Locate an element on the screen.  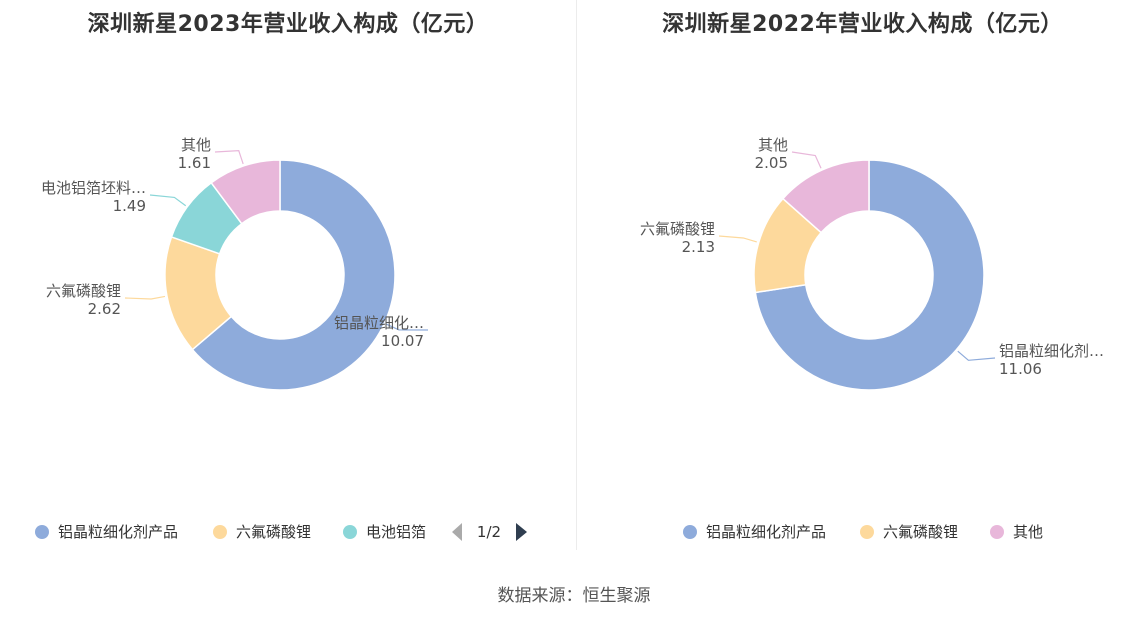
slice-value-铝晶粒细化剂: 11.06 is located at coordinates (1020, 369).